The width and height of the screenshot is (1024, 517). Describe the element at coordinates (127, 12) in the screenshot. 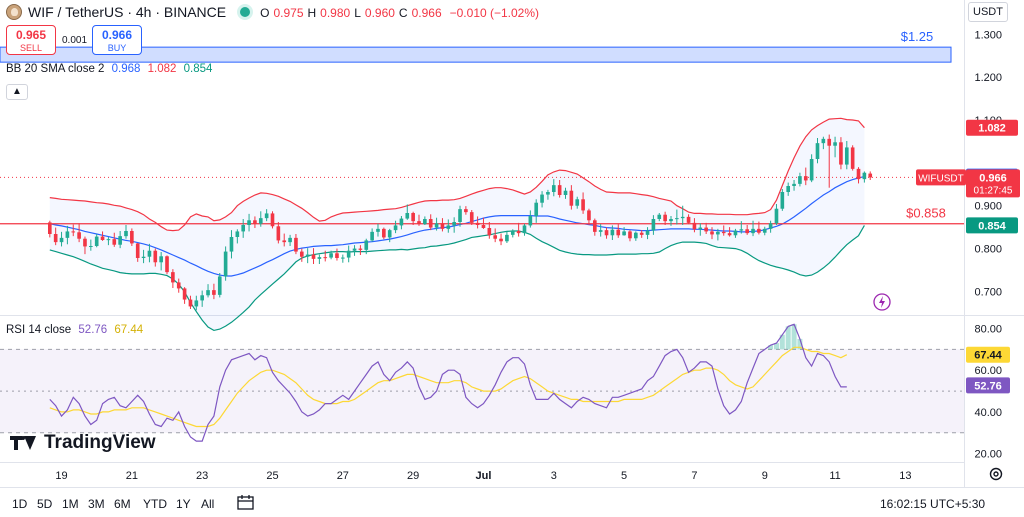

I see `symbol-title: WIF / TetherUS · 4h · BINANCE` at that location.